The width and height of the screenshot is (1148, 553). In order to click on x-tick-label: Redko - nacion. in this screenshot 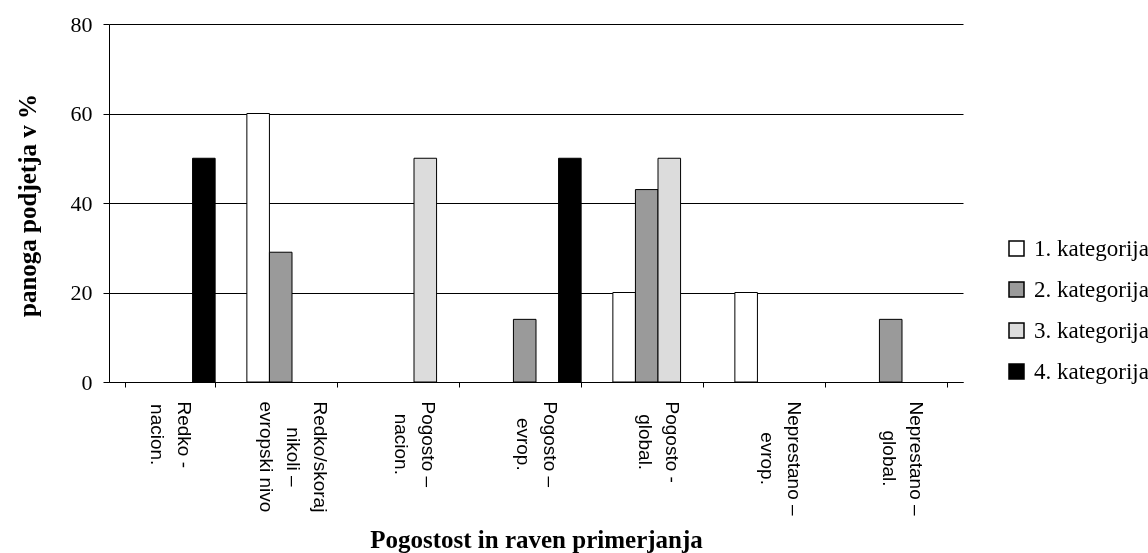, I will do `click(171, 435)`.